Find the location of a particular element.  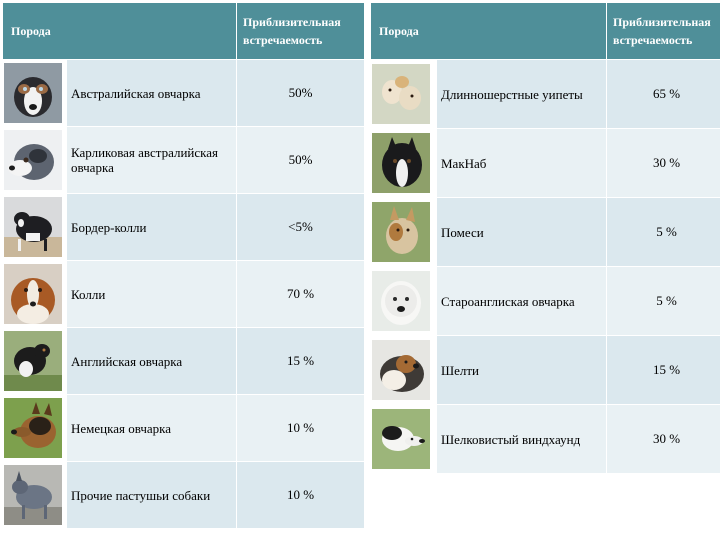

breed-frequency: <5% is located at coordinates (301, 227).